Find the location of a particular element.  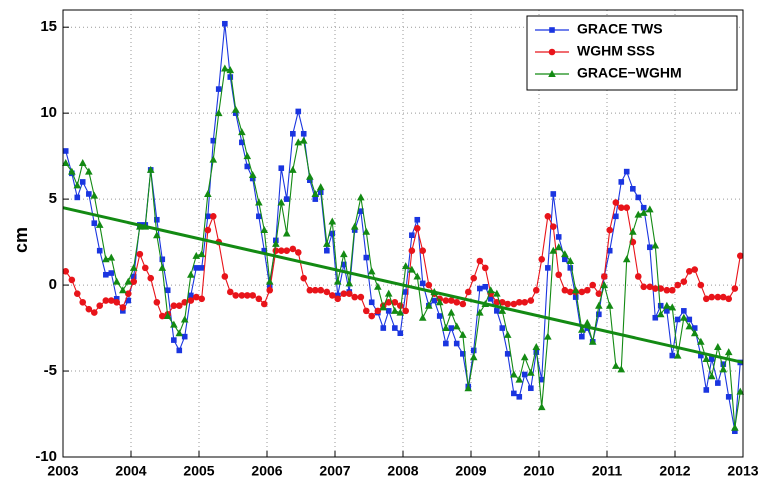

y-tick-label: 15 is located at coordinates (48, 26).